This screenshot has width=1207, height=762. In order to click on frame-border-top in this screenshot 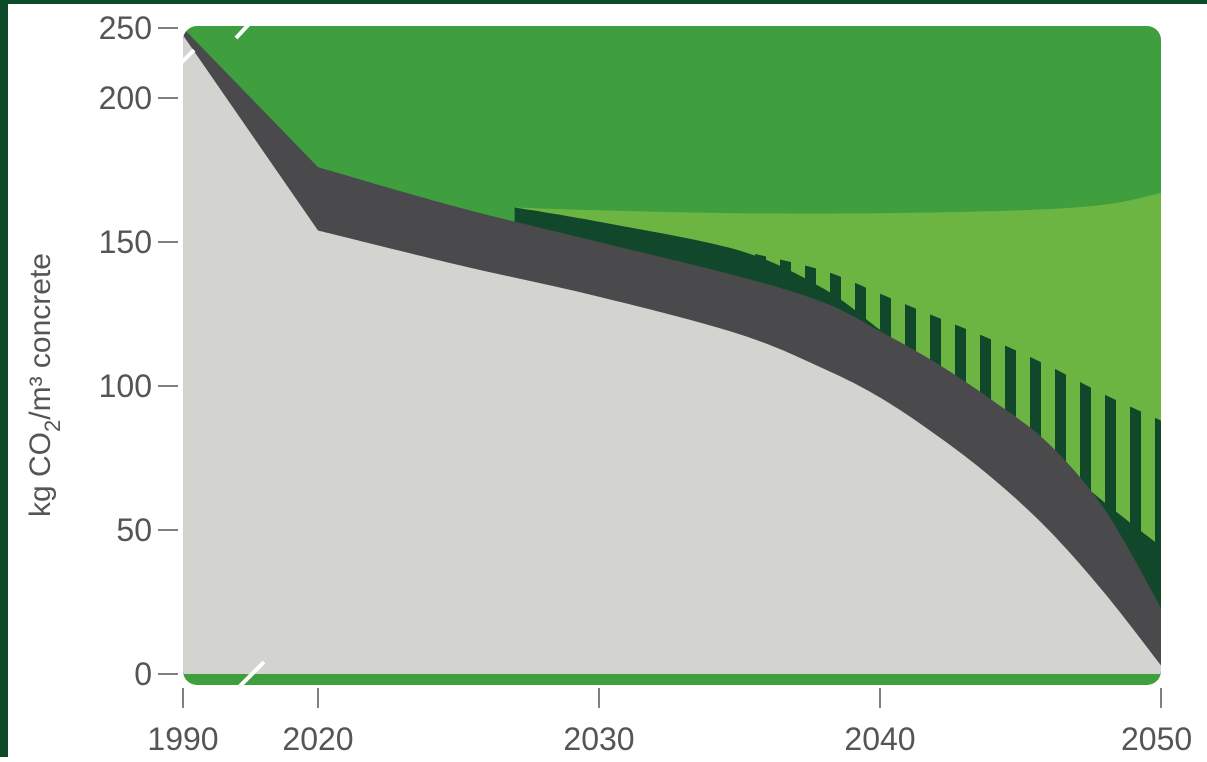, I will do `click(603, 2)`.